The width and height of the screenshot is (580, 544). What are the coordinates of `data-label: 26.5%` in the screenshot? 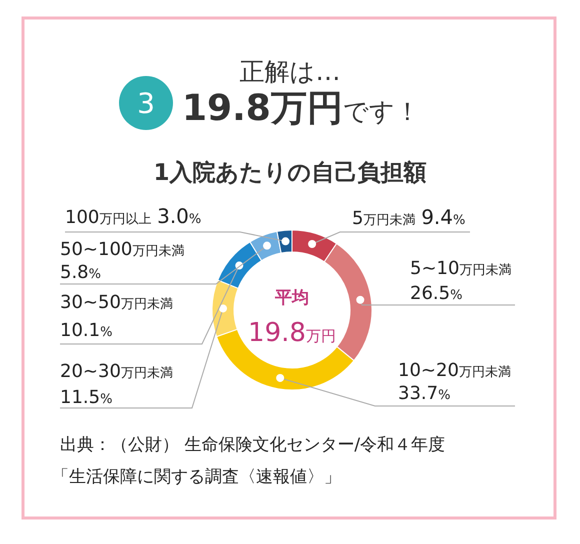 It's located at (436, 293).